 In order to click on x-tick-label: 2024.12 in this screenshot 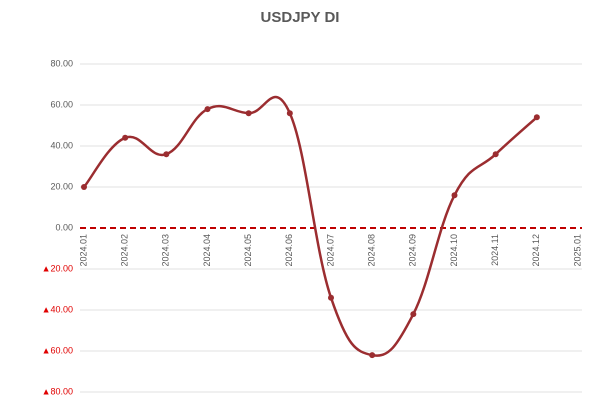, I will do `click(536, 250)`.